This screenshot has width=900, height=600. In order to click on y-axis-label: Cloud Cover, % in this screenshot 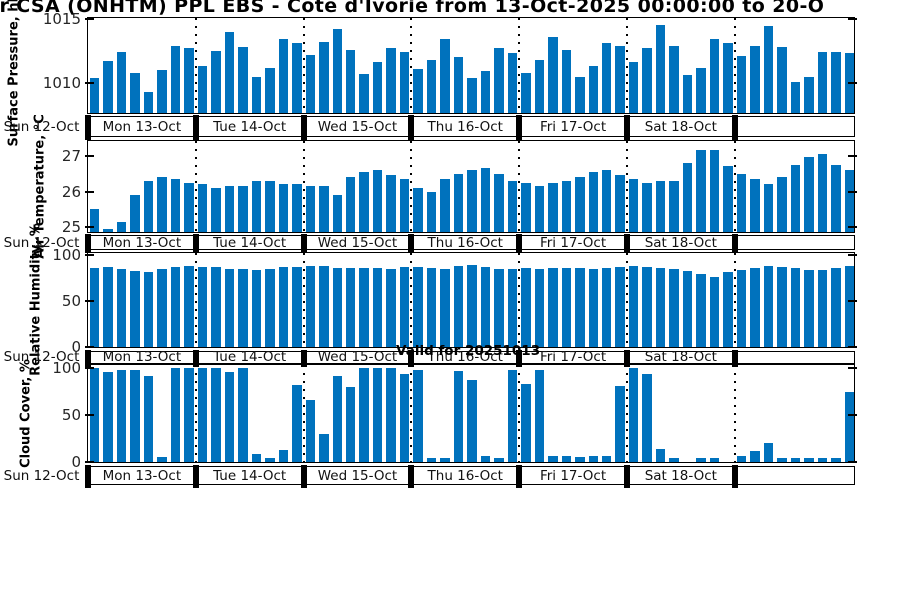, I will do `click(26, 413)`.